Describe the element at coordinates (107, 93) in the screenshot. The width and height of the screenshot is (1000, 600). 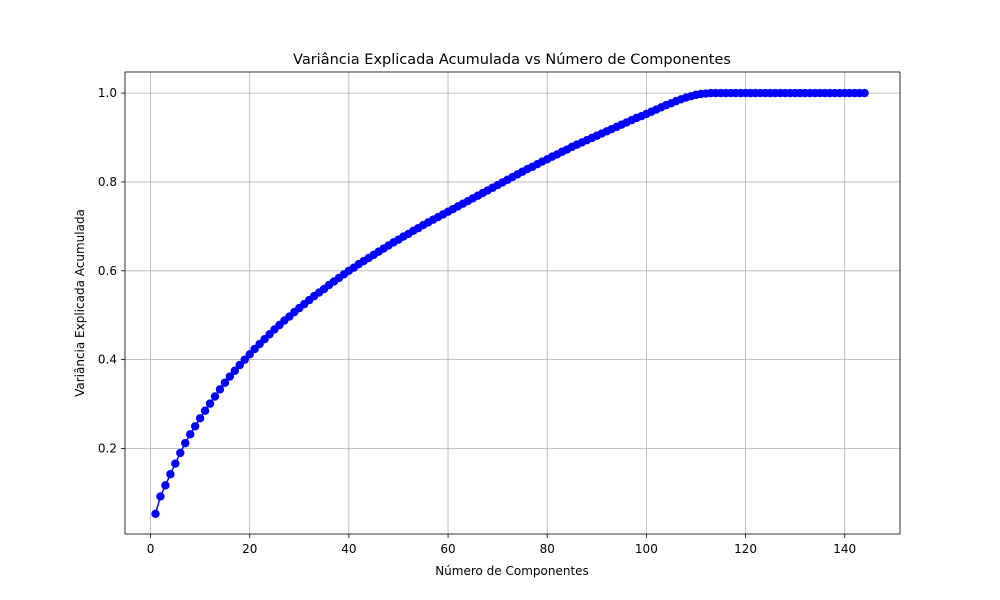
I see `y-tick-label: 1.0` at that location.